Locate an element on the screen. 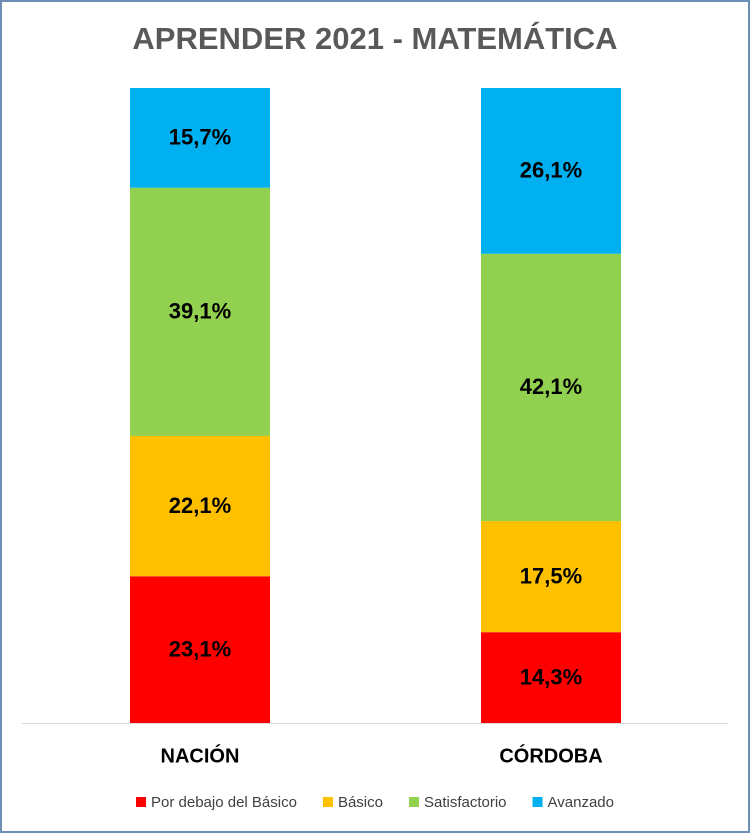  chart-title: APRENDER 2021 - MATEMÁTICA is located at coordinates (374, 38).